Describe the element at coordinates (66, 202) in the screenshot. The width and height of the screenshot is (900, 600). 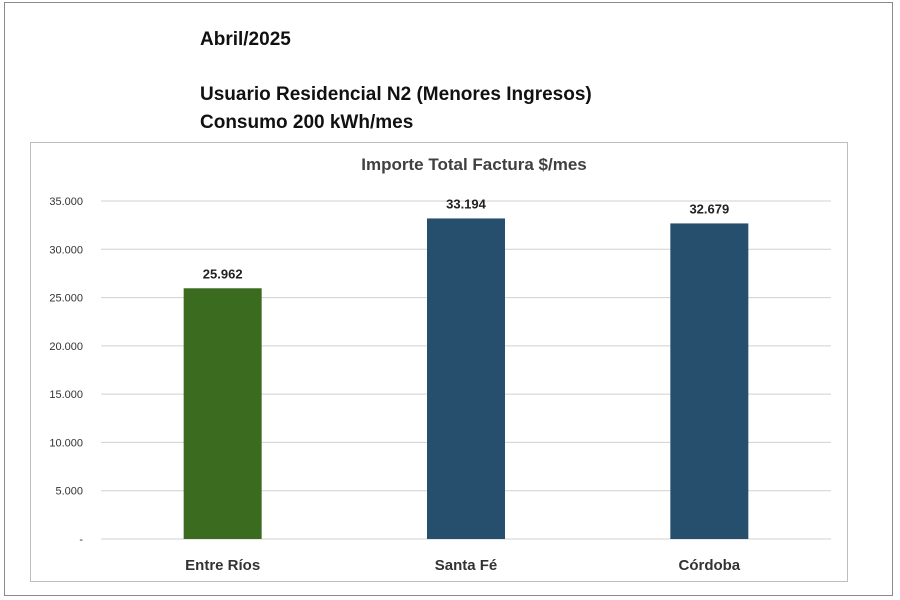
I see `y-tick-label: 35.000` at that location.